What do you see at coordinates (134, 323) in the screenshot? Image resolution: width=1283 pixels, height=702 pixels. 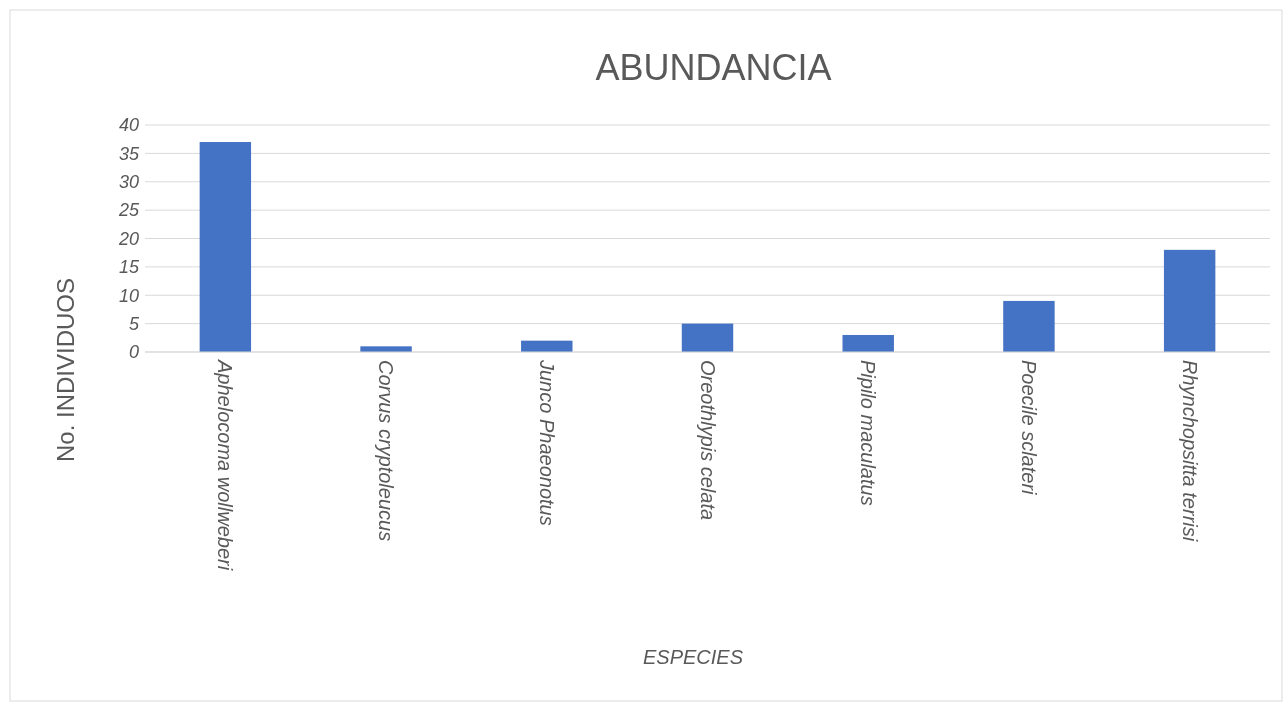 I see `y-tick-label: 5` at bounding box center [134, 323].